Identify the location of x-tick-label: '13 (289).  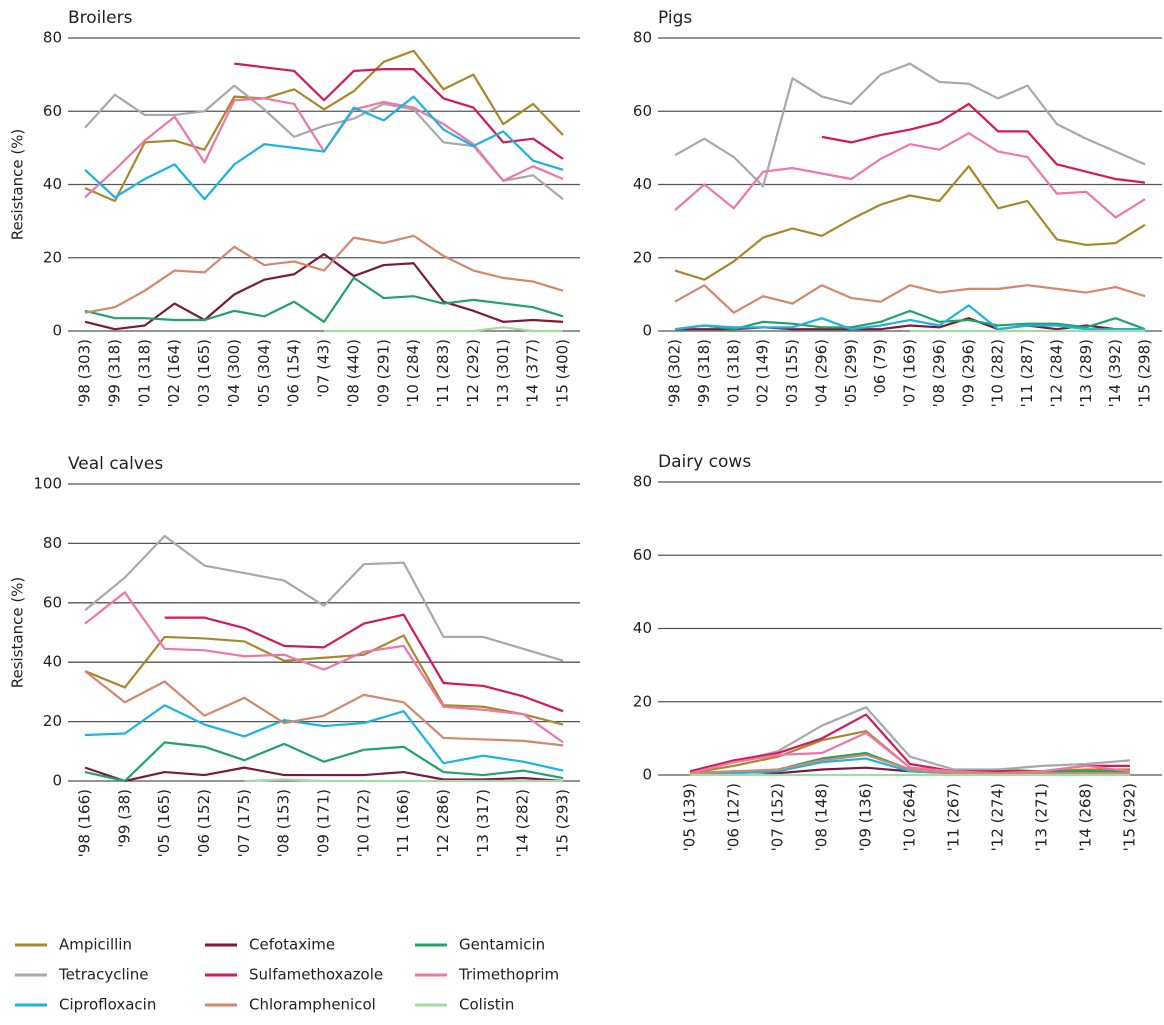
(1086, 373).